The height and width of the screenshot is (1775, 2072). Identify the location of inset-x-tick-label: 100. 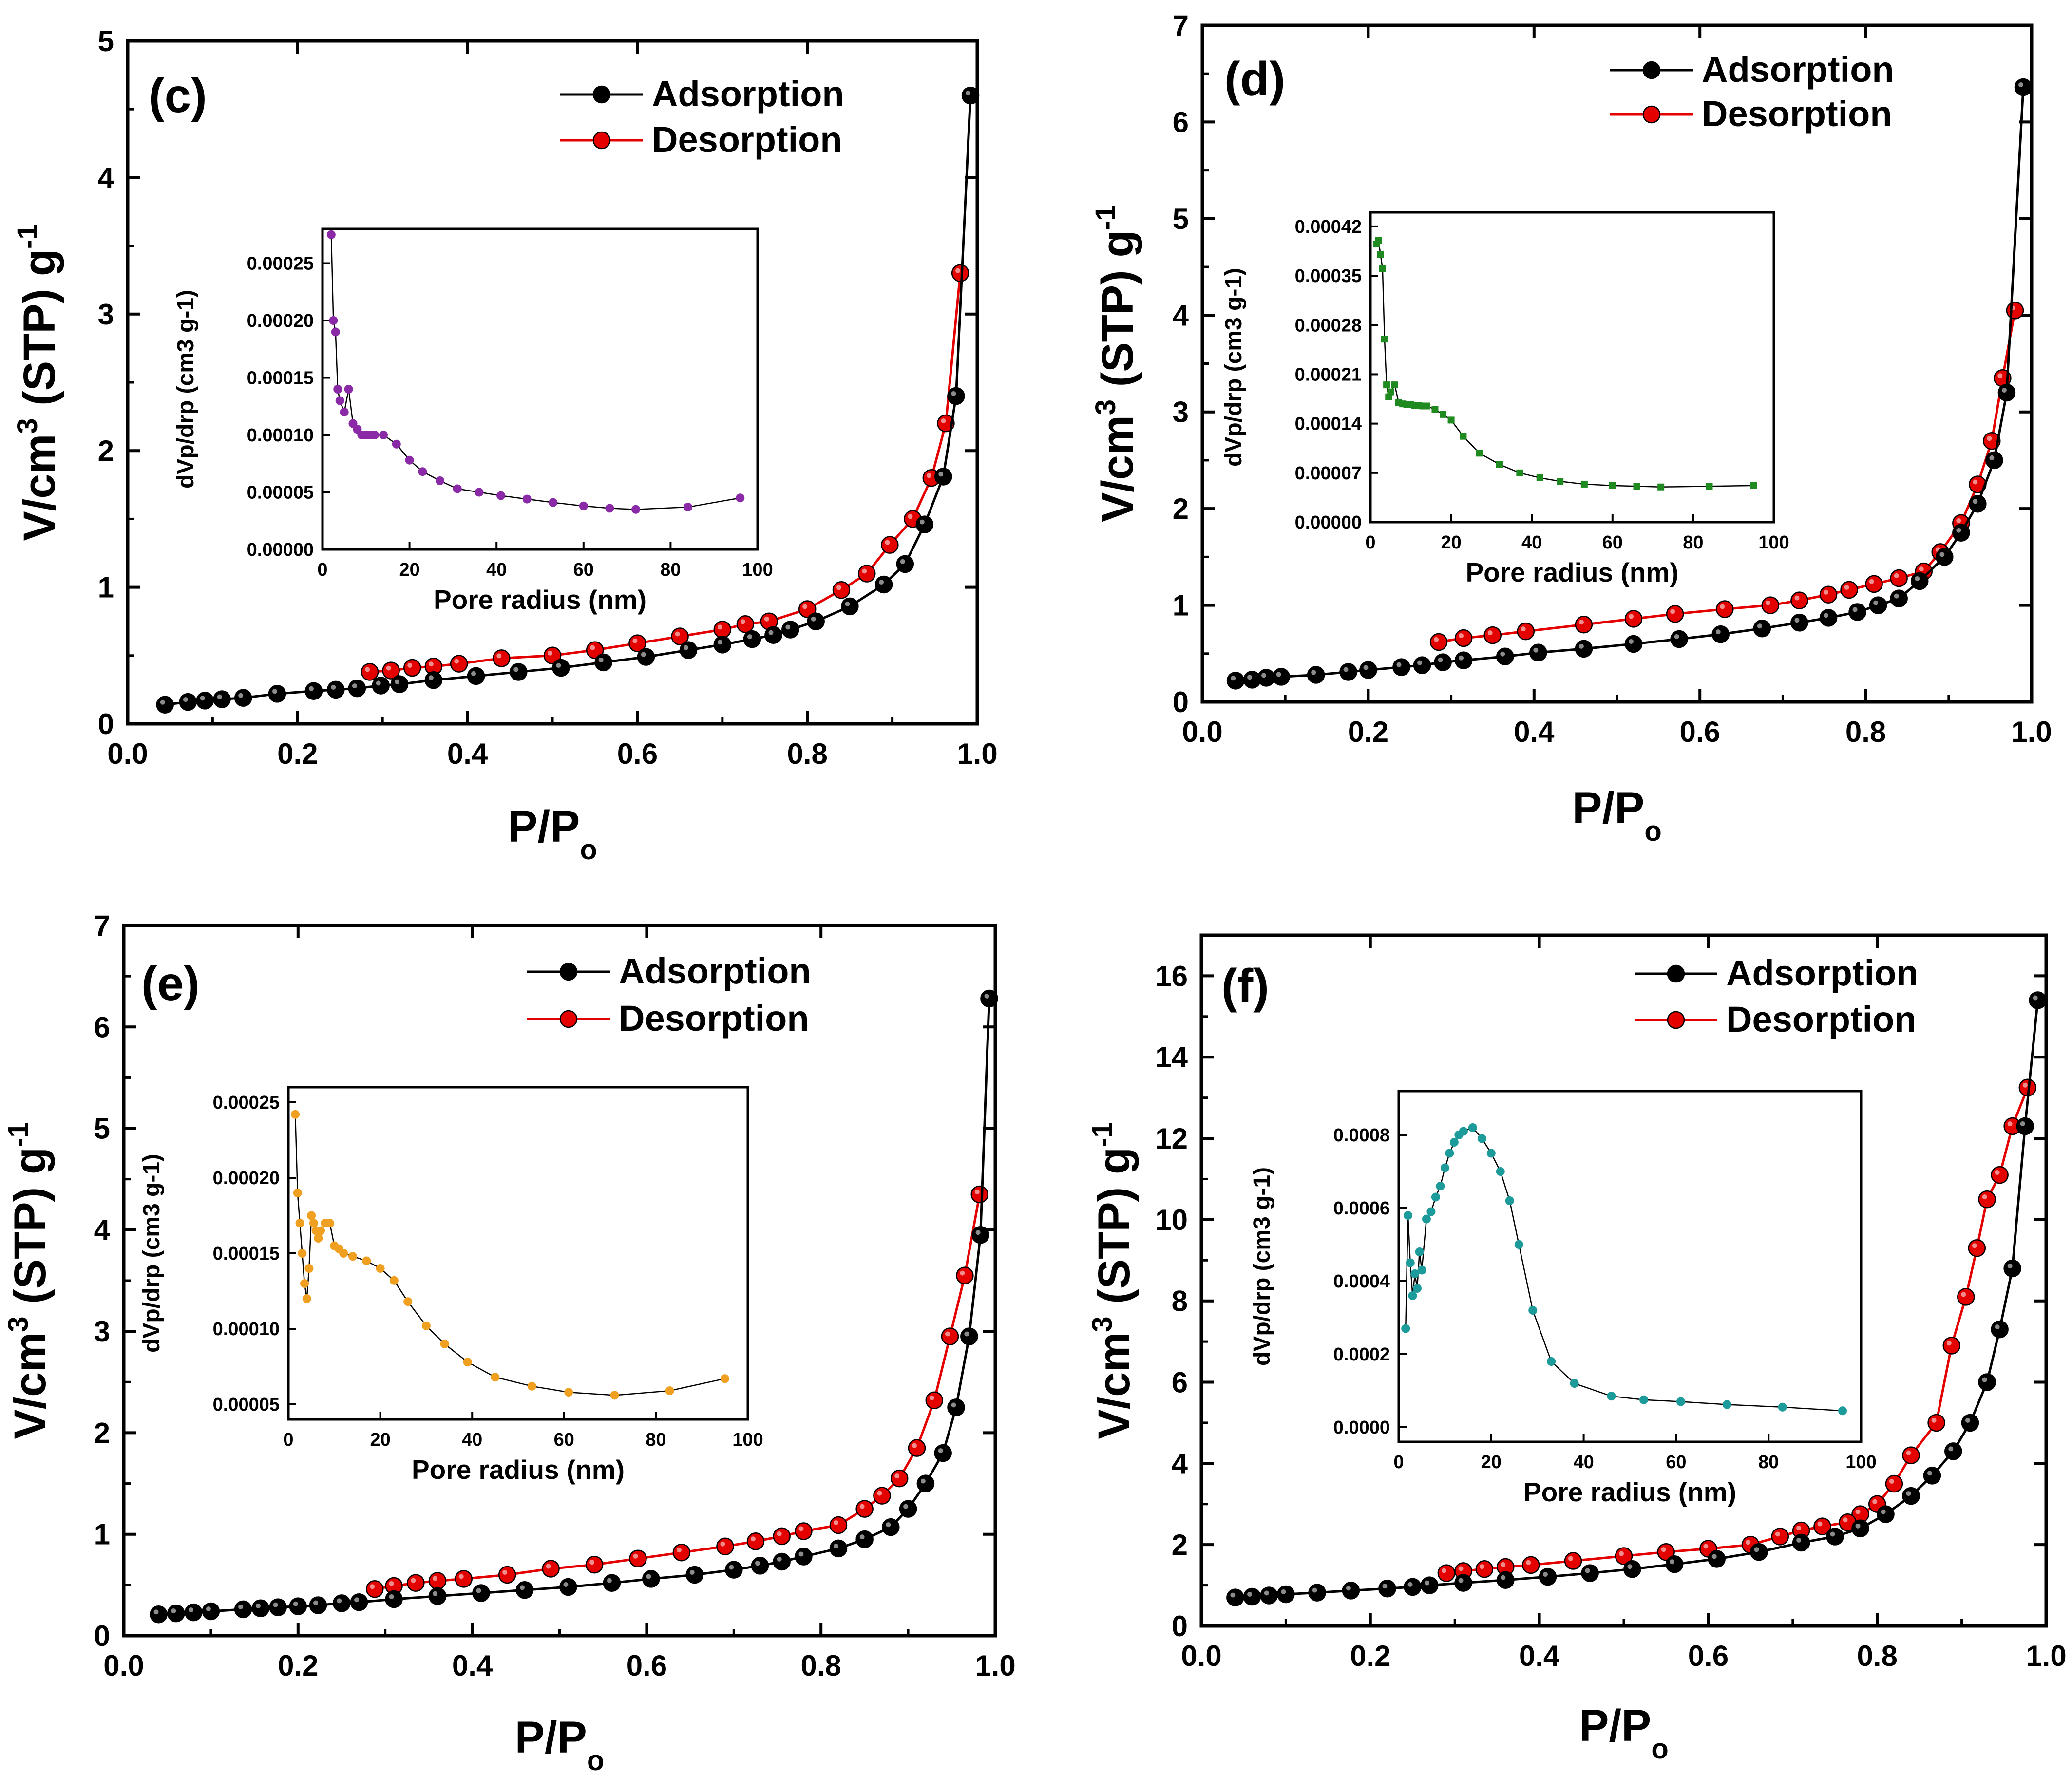
(747, 1440).